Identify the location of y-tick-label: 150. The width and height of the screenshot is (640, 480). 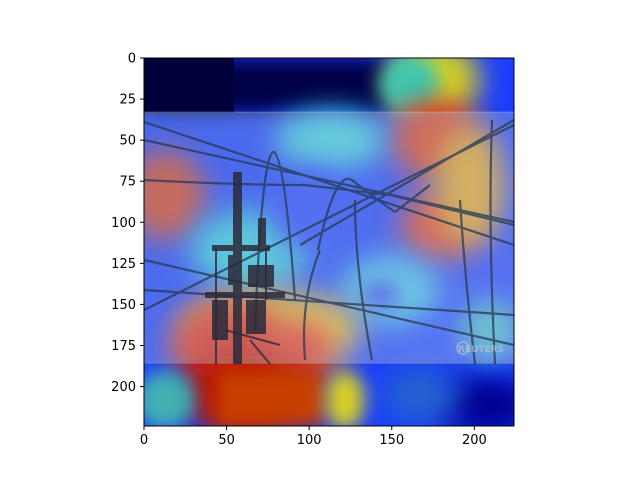
(123, 305).